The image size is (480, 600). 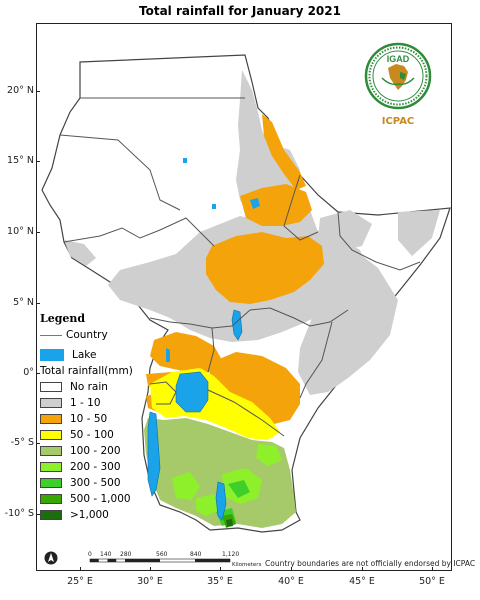 I want to click on legend-class-row: 10 - 50, so click(x=104, y=419).